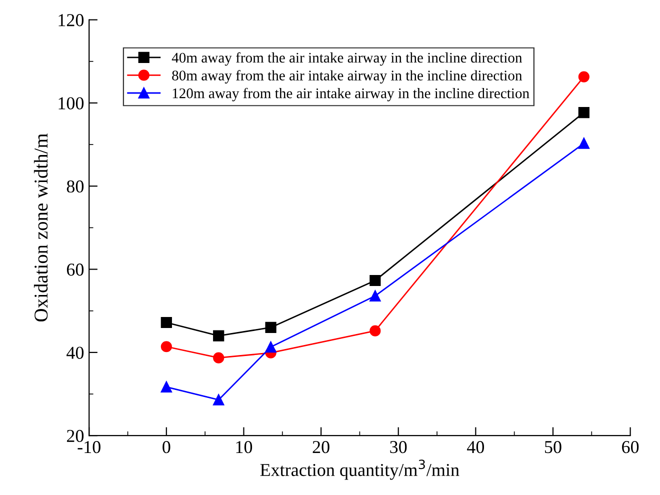 The height and width of the screenshot is (495, 660). What do you see at coordinates (71, 103) in the screenshot?
I see `y-tick-label: 100` at bounding box center [71, 103].